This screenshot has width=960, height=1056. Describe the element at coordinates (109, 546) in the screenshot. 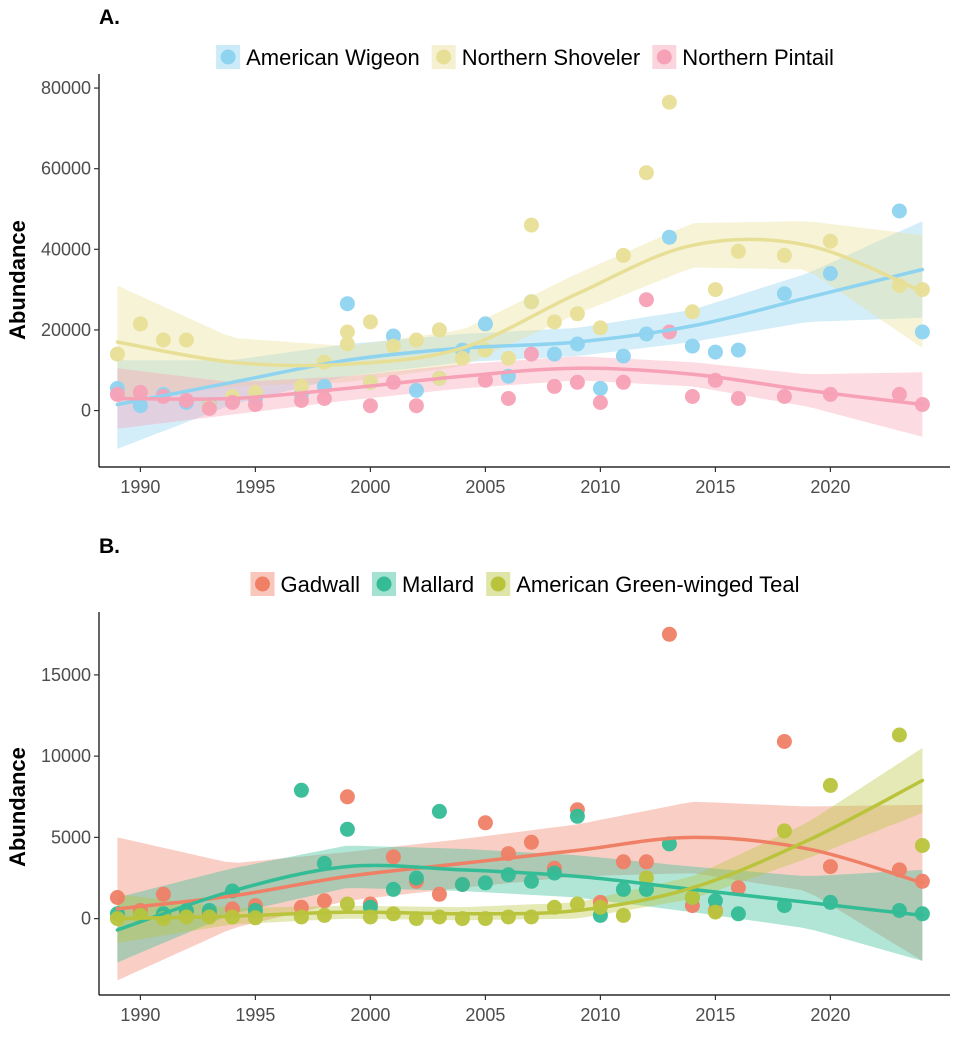

I see `panel-b-tag: B.` at that location.